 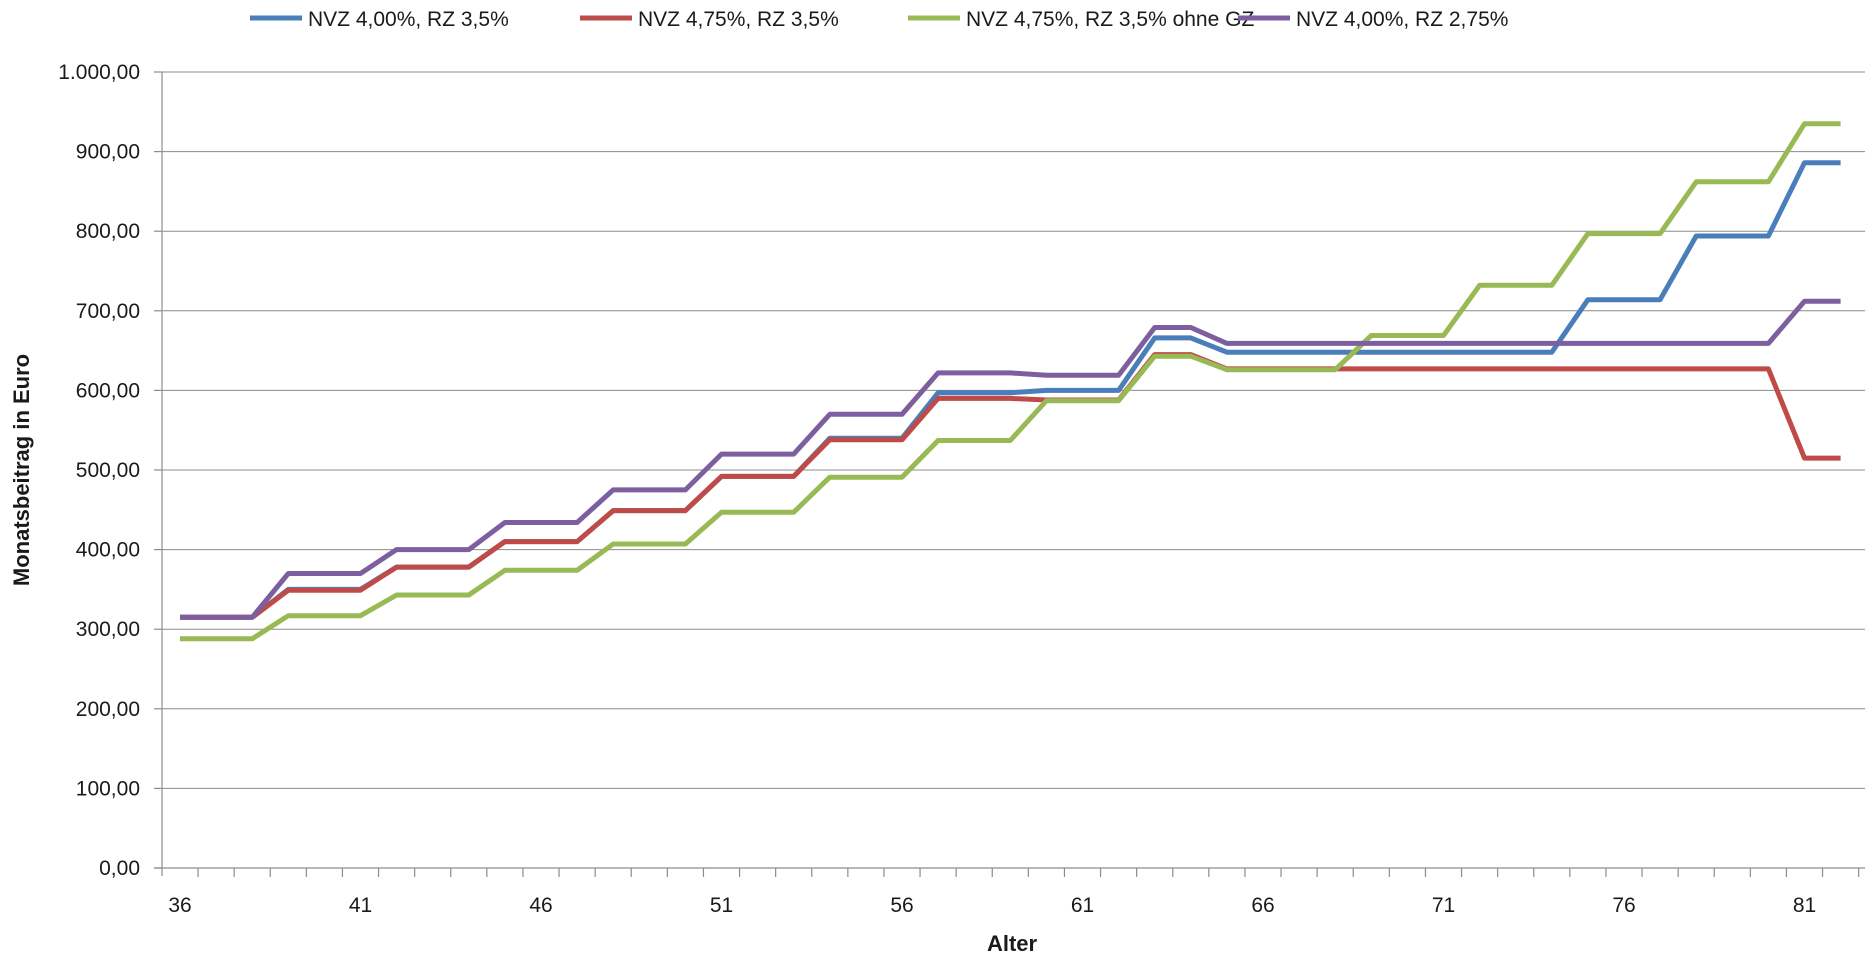 I want to click on x-tick-label: 46, so click(x=540, y=905).